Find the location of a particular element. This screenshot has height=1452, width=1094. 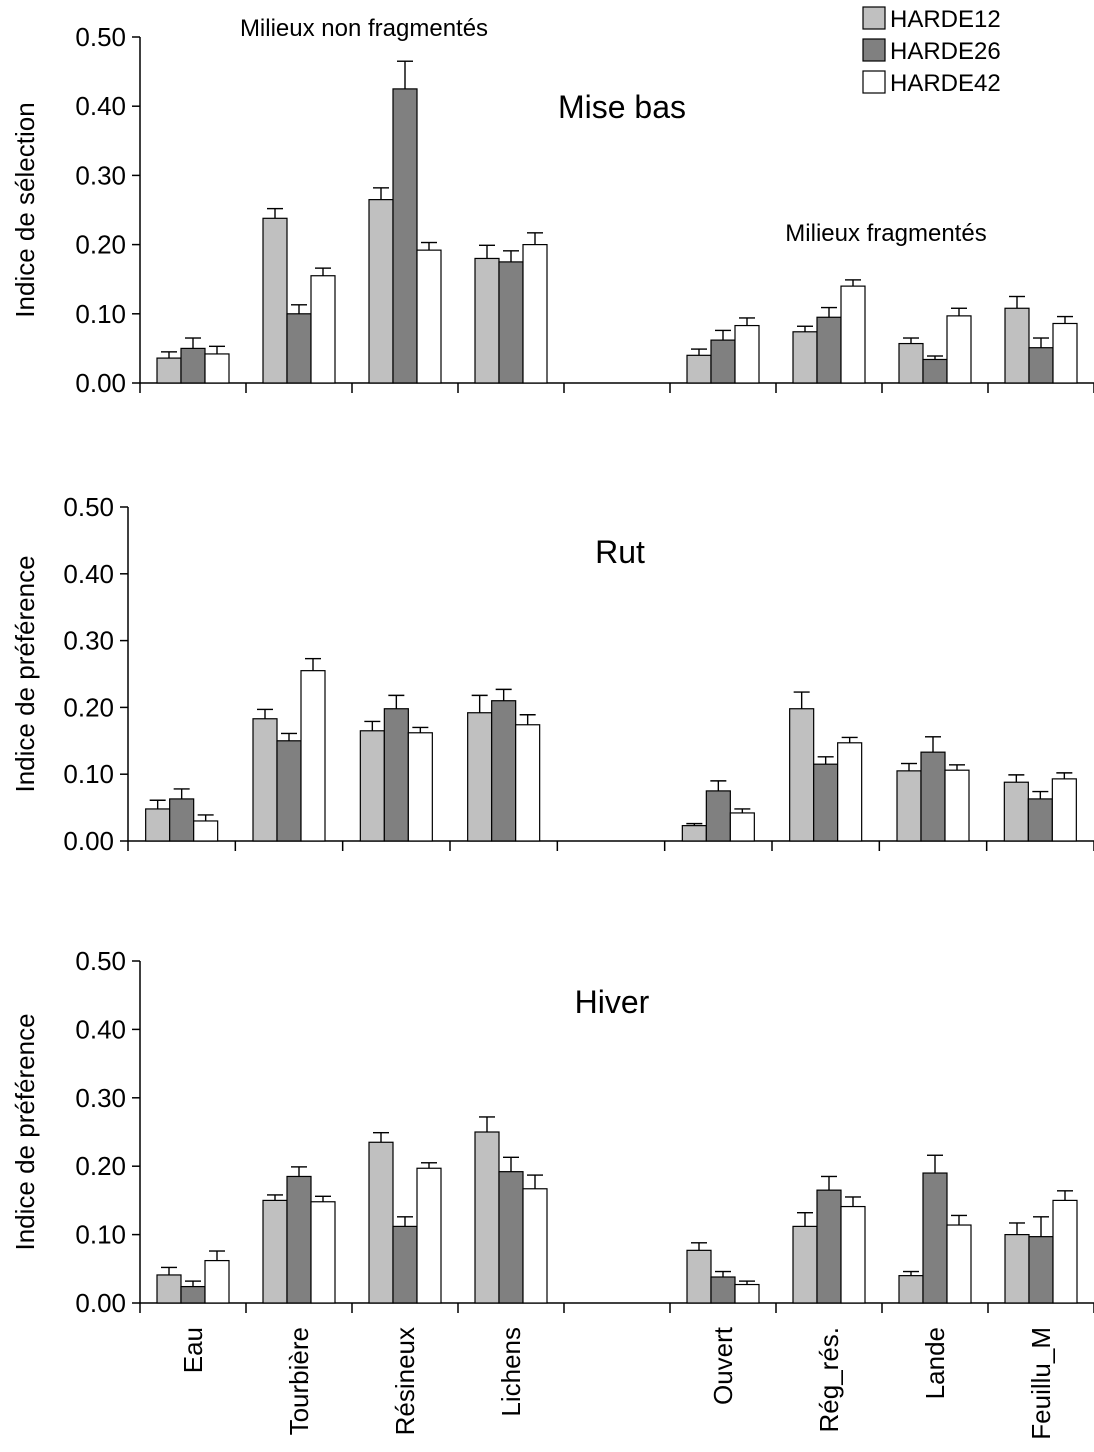

bar-harde26-lichens is located at coordinates (511, 1237).